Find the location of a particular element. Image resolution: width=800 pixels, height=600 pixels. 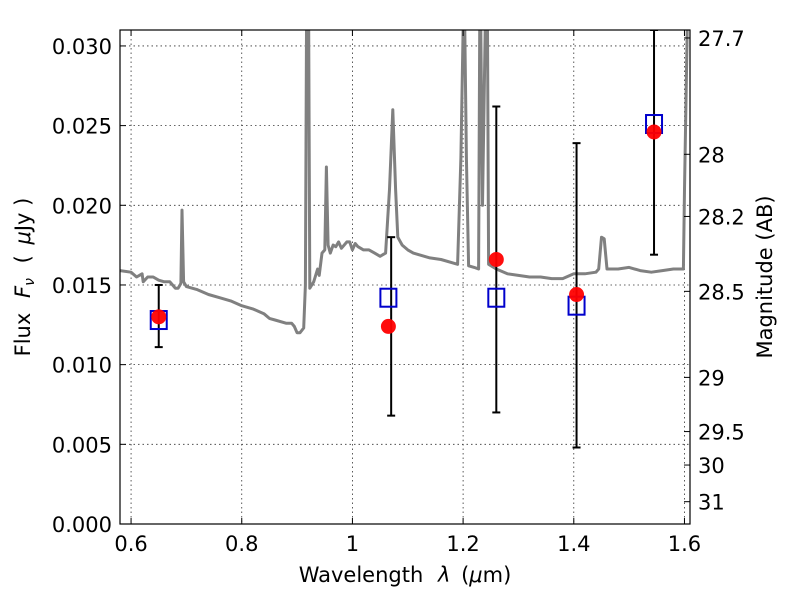

y-tick-label: 0.030 is located at coordinates (82, 47).